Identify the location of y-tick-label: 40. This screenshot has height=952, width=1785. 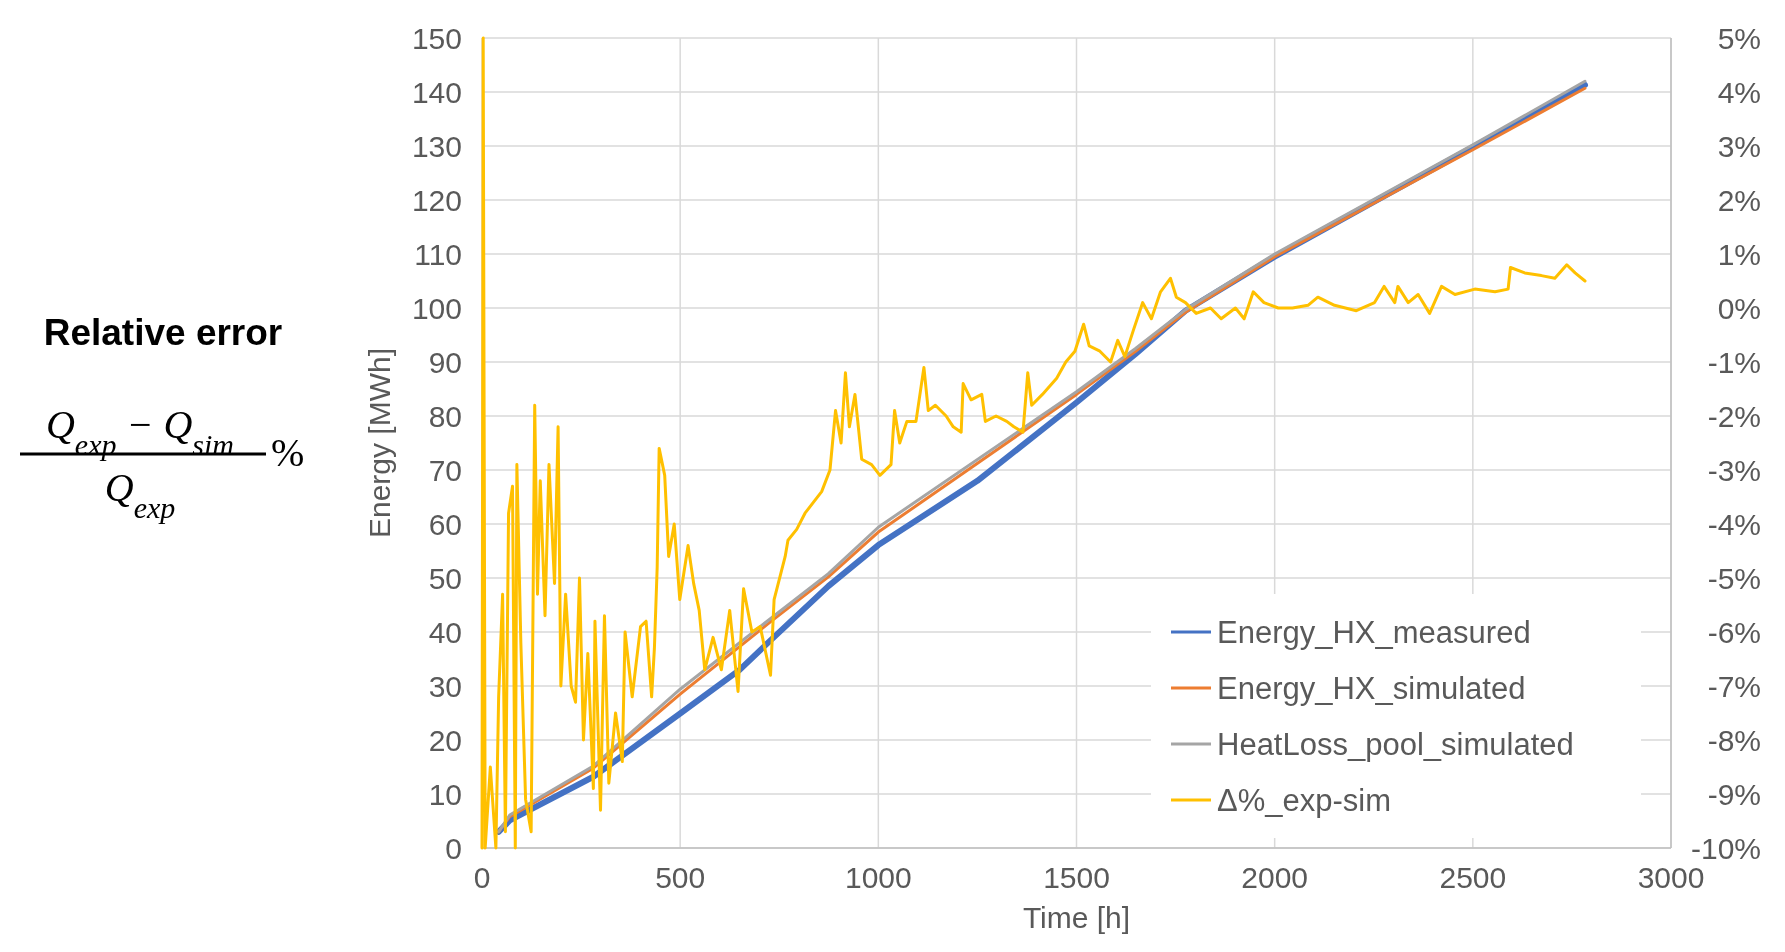
(445, 632).